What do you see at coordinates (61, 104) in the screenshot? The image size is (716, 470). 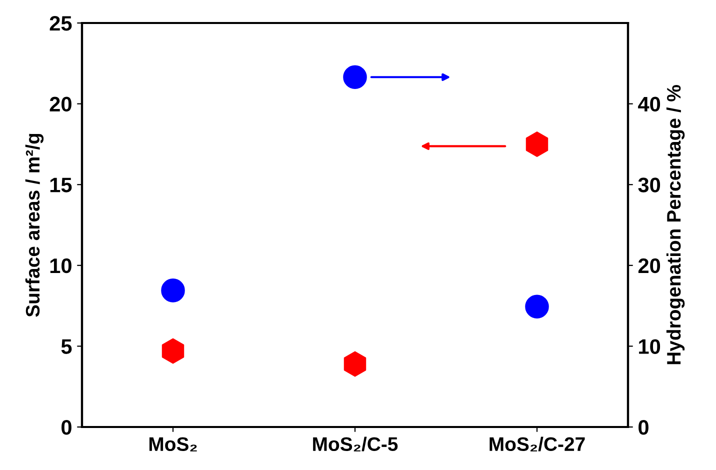 I see `y-tick-label: 20` at bounding box center [61, 104].